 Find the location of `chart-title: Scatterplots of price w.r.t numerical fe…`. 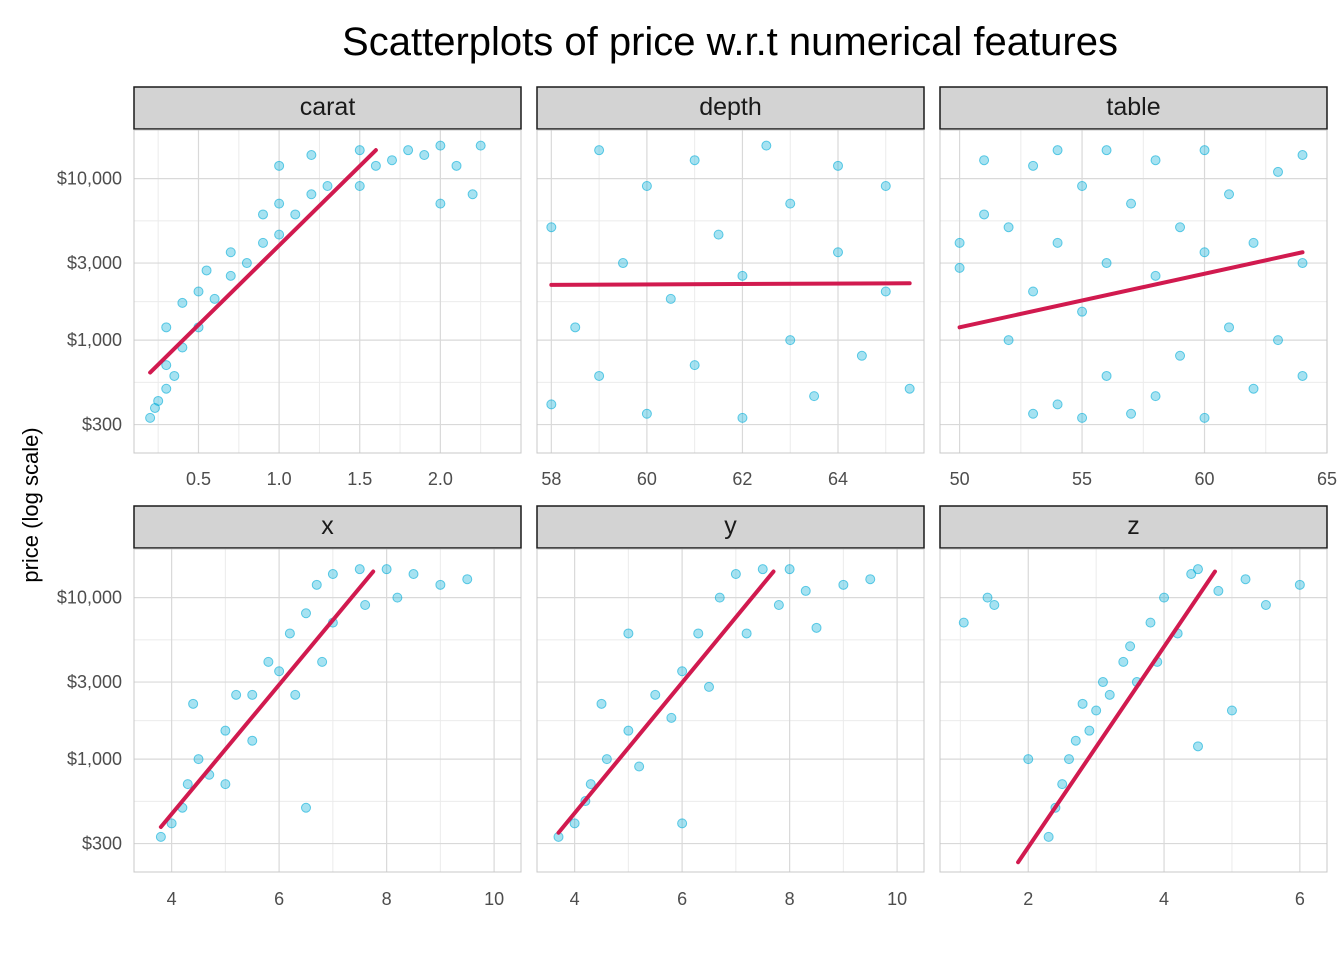

chart-title: Scatterplots of price w.r.t numerical fe… is located at coordinates (730, 42).